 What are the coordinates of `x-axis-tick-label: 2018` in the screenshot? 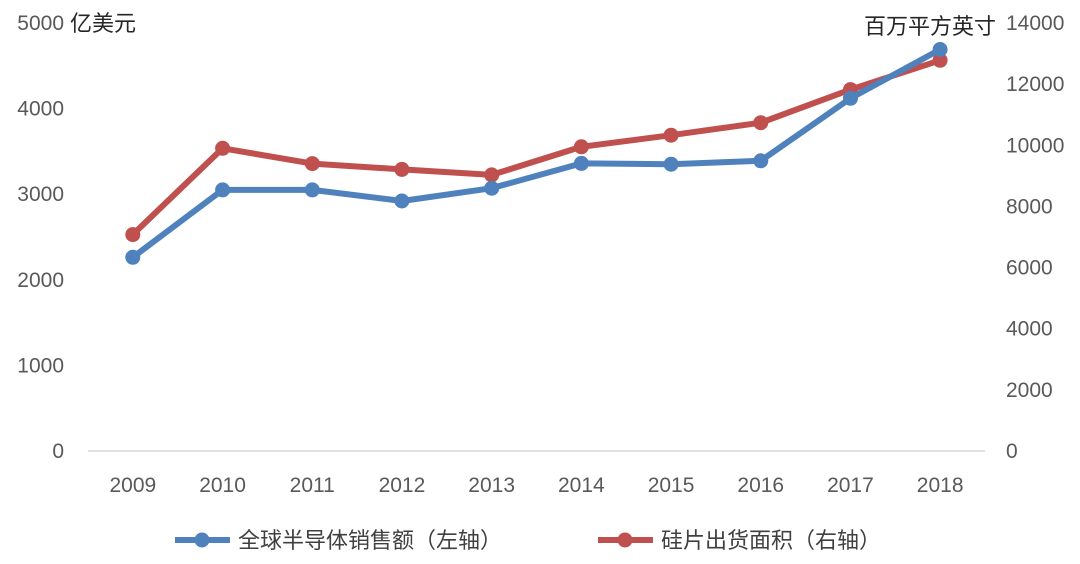 It's located at (940, 485).